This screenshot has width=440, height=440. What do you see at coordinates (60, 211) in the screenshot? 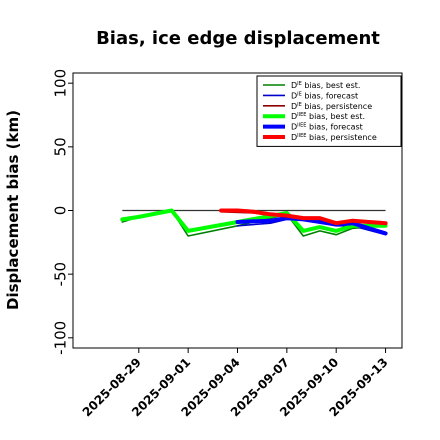
I see `y-tick-label: 0` at bounding box center [60, 211].